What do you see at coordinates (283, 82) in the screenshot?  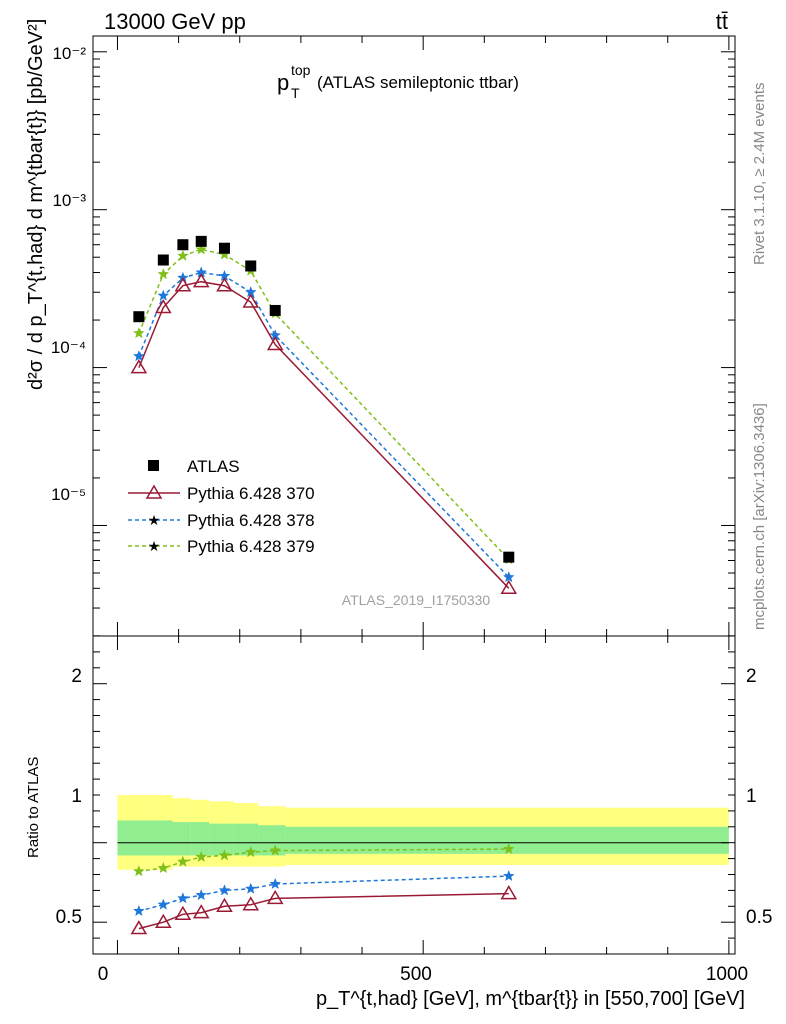 I see `plot-title-base: p` at bounding box center [283, 82].